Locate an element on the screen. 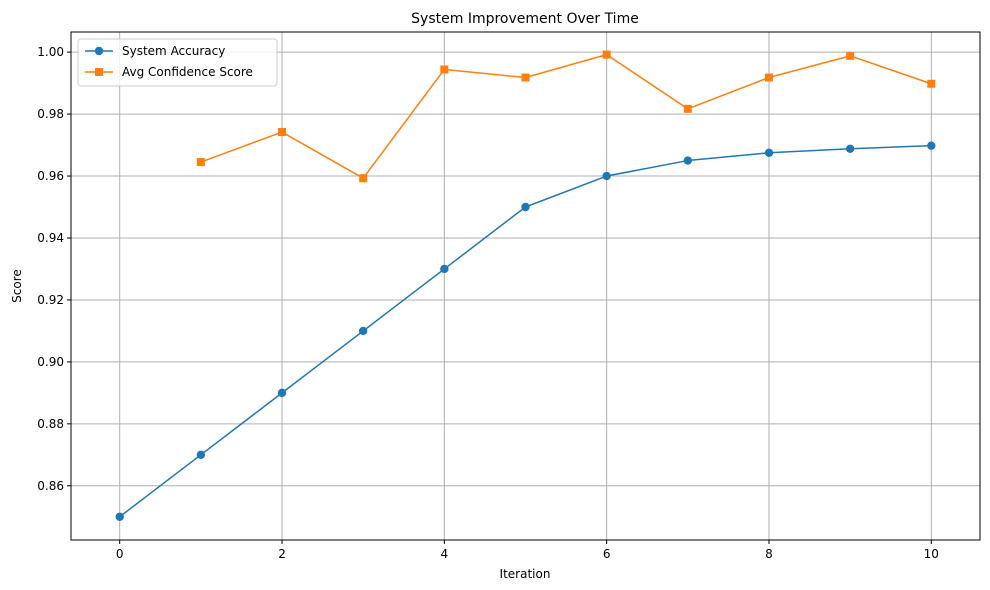 The image size is (990, 590). y-tick-label: 0.94 is located at coordinates (50, 238).